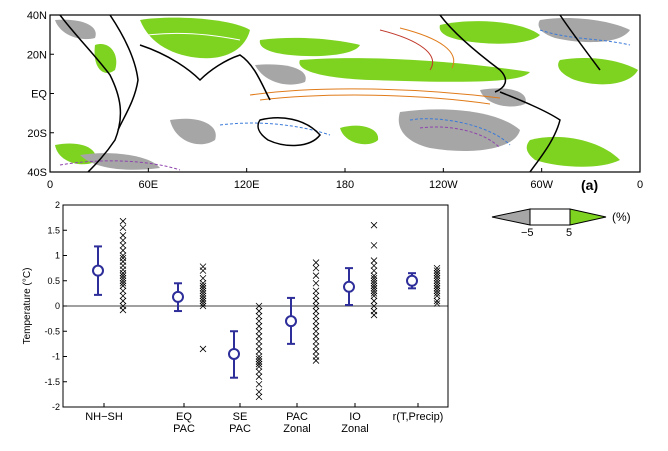 This screenshot has height=451, width=668. What do you see at coordinates (39, 95) in the screenshot?
I see `map-lat-tick-label: EQ` at bounding box center [39, 95].